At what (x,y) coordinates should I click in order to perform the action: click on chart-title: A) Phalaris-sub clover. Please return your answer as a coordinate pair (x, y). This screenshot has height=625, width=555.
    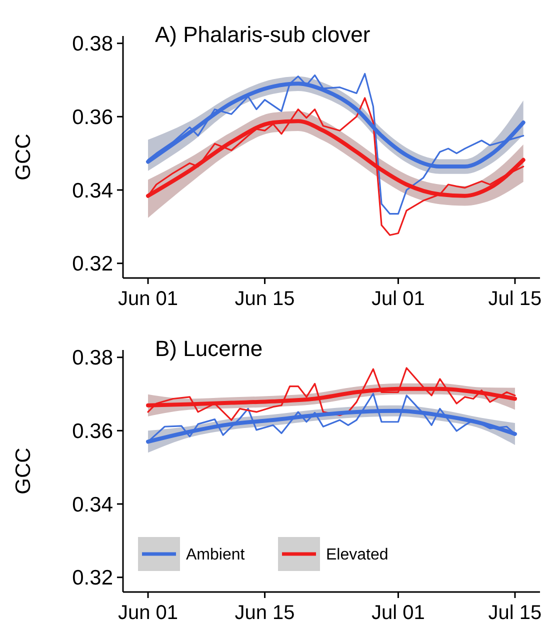
    Looking at the image, I should click on (262, 34).